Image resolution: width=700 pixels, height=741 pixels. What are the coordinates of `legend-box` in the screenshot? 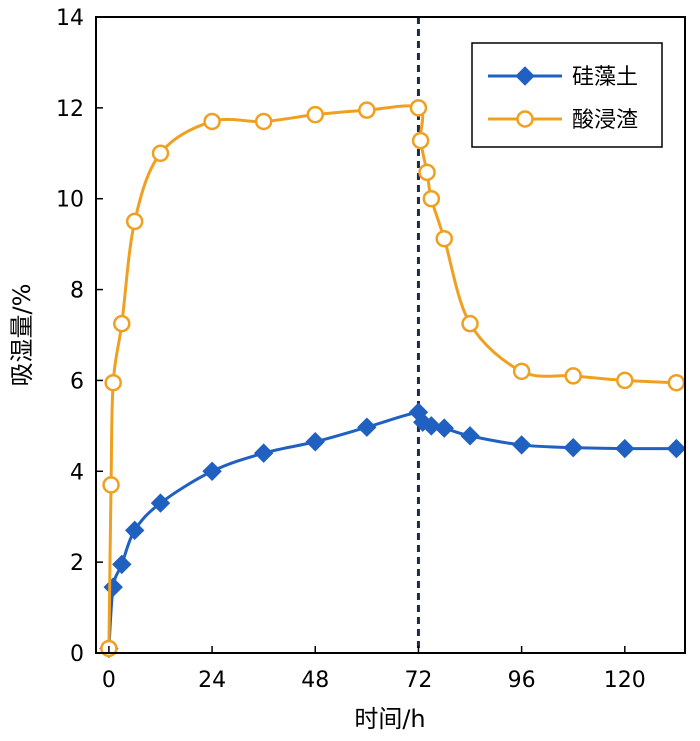 It's located at (567, 95).